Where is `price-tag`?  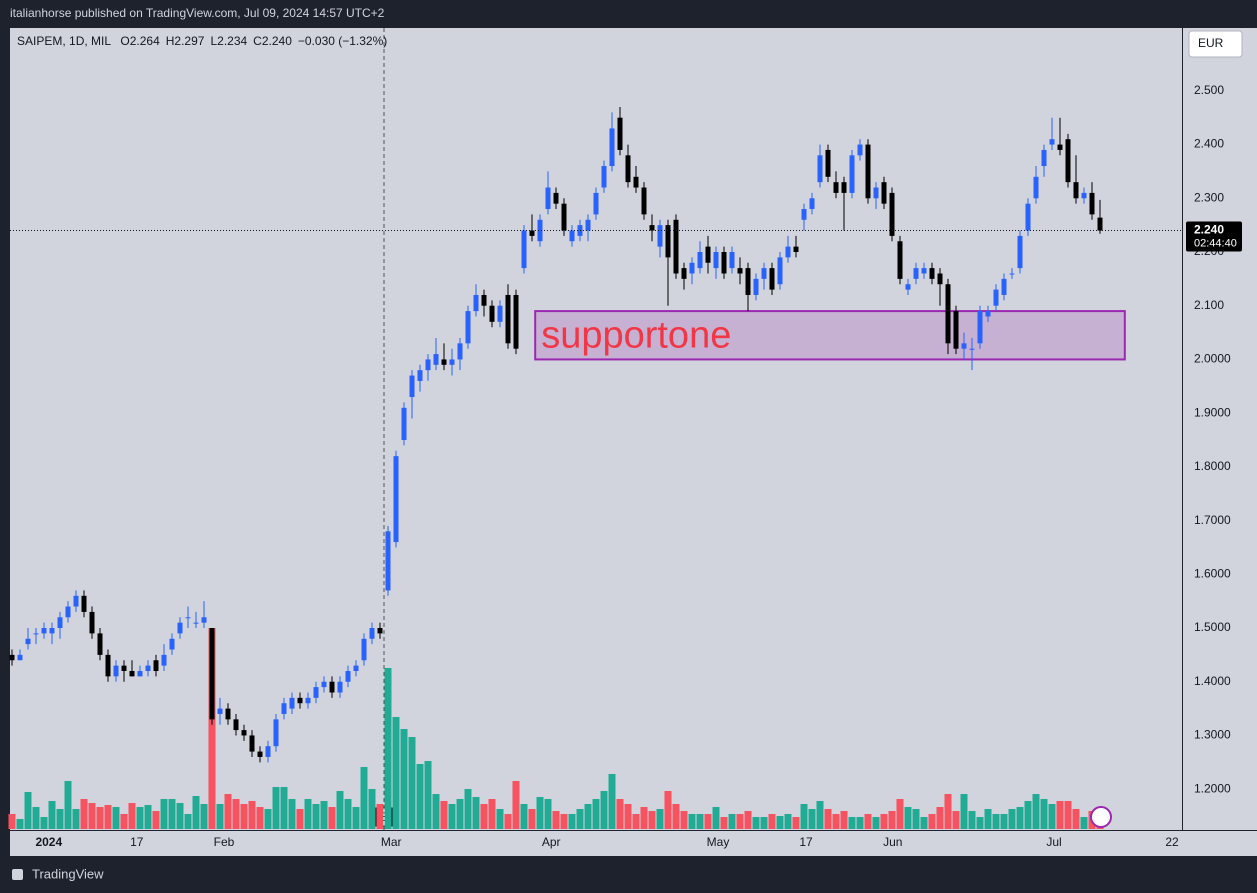 price-tag is located at coordinates (1214, 236).